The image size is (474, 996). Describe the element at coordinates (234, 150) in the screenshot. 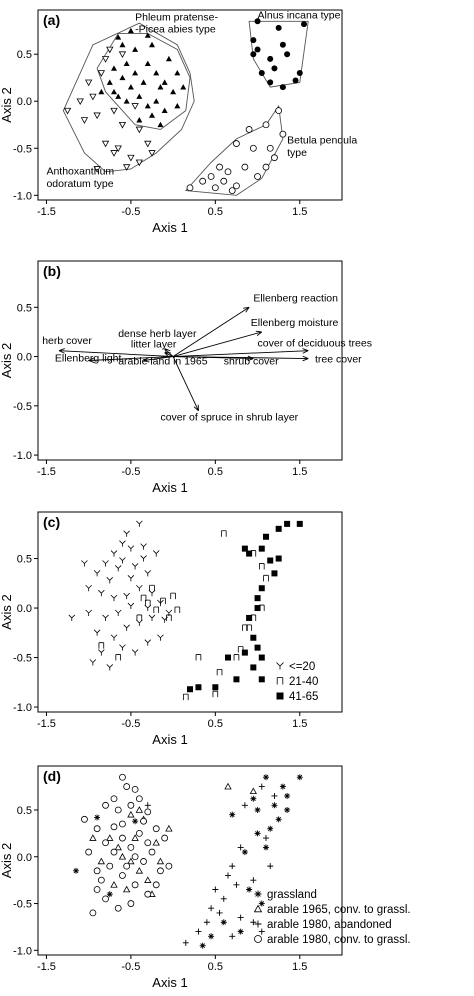

I see `group-hull` at that location.